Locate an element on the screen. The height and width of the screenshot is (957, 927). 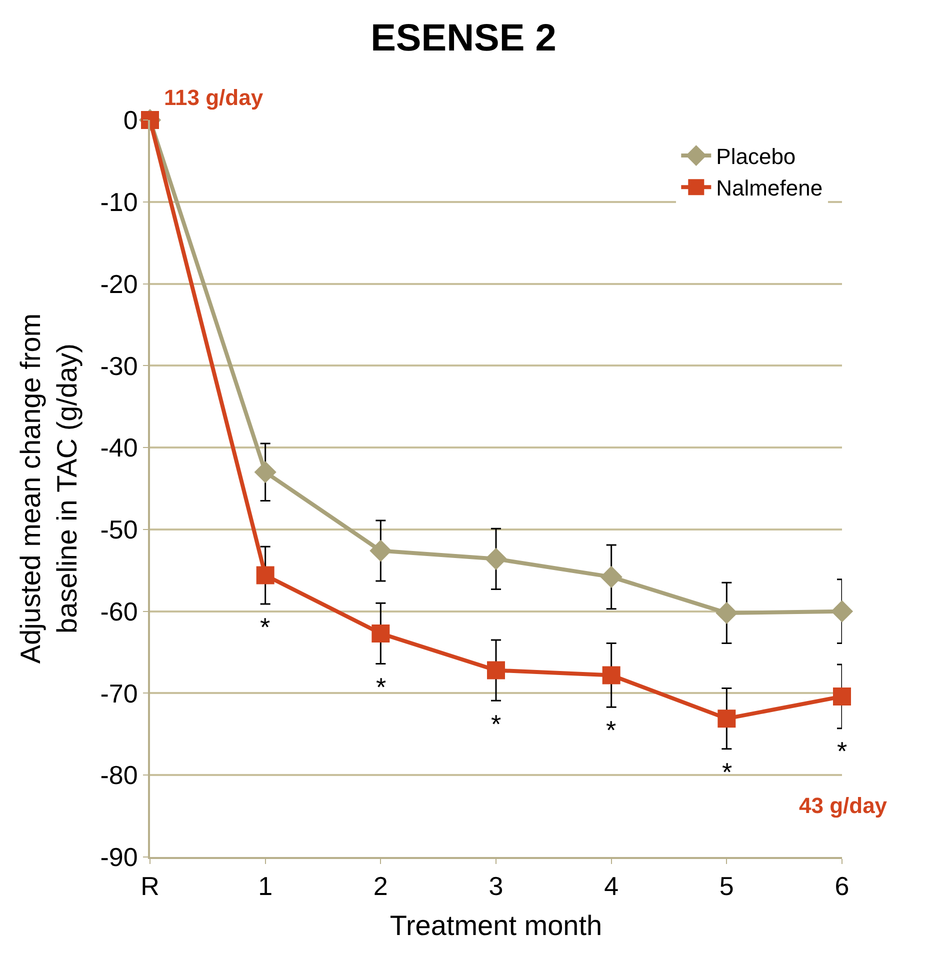
y-tick-label: -50 is located at coordinates (119, 529).